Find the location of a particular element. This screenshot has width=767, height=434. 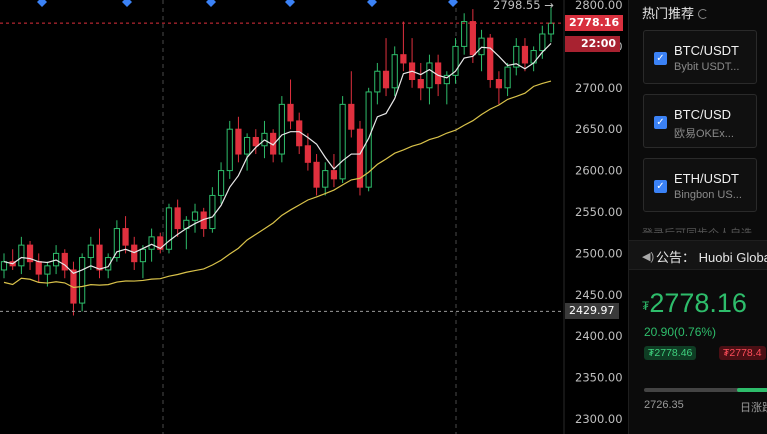

y-tick-label: 2500.00 is located at coordinates (599, 253).